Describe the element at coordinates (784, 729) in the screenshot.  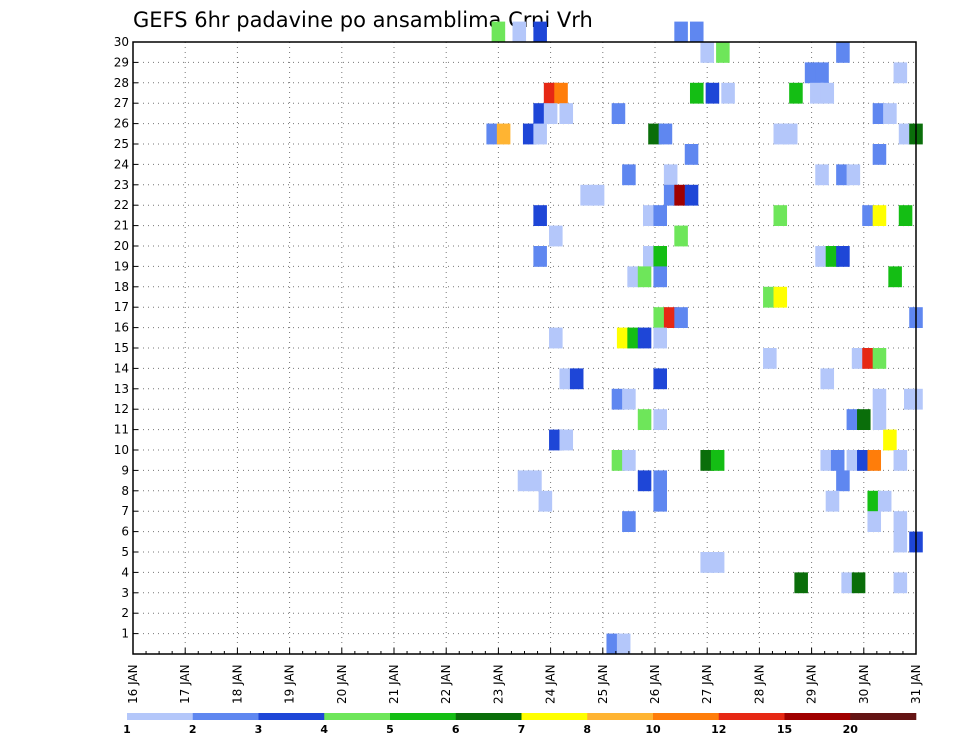
I see `legend-label: 15` at that location.